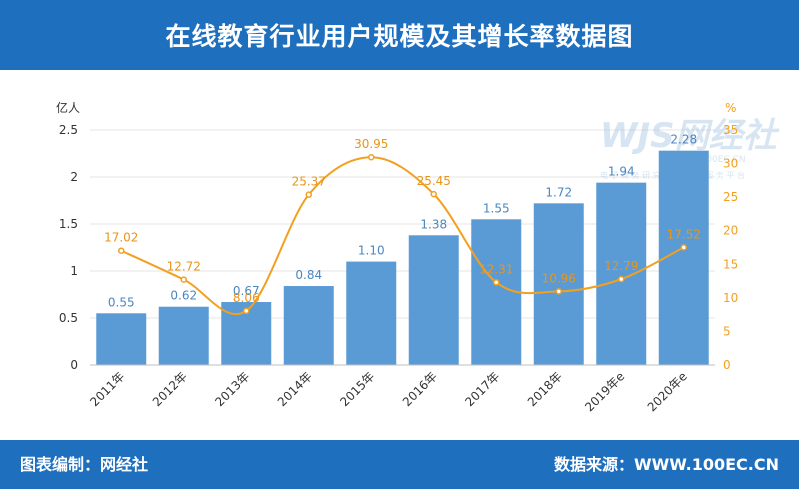 Image resolution: width=799 pixels, height=489 pixels. Describe the element at coordinates (74, 177) in the screenshot. I see `left-tick-label: 2` at that location.